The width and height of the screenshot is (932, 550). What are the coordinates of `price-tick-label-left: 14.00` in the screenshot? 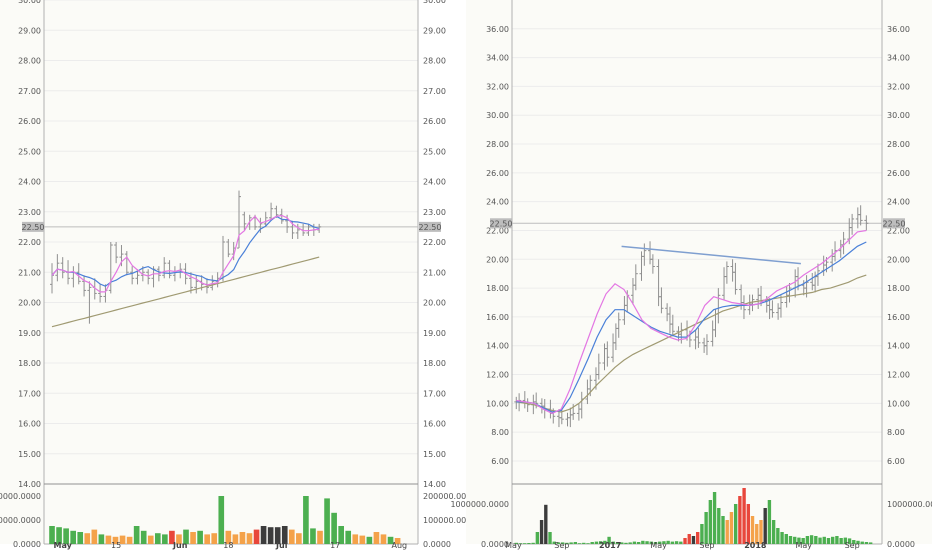 It's located at (29, 484).